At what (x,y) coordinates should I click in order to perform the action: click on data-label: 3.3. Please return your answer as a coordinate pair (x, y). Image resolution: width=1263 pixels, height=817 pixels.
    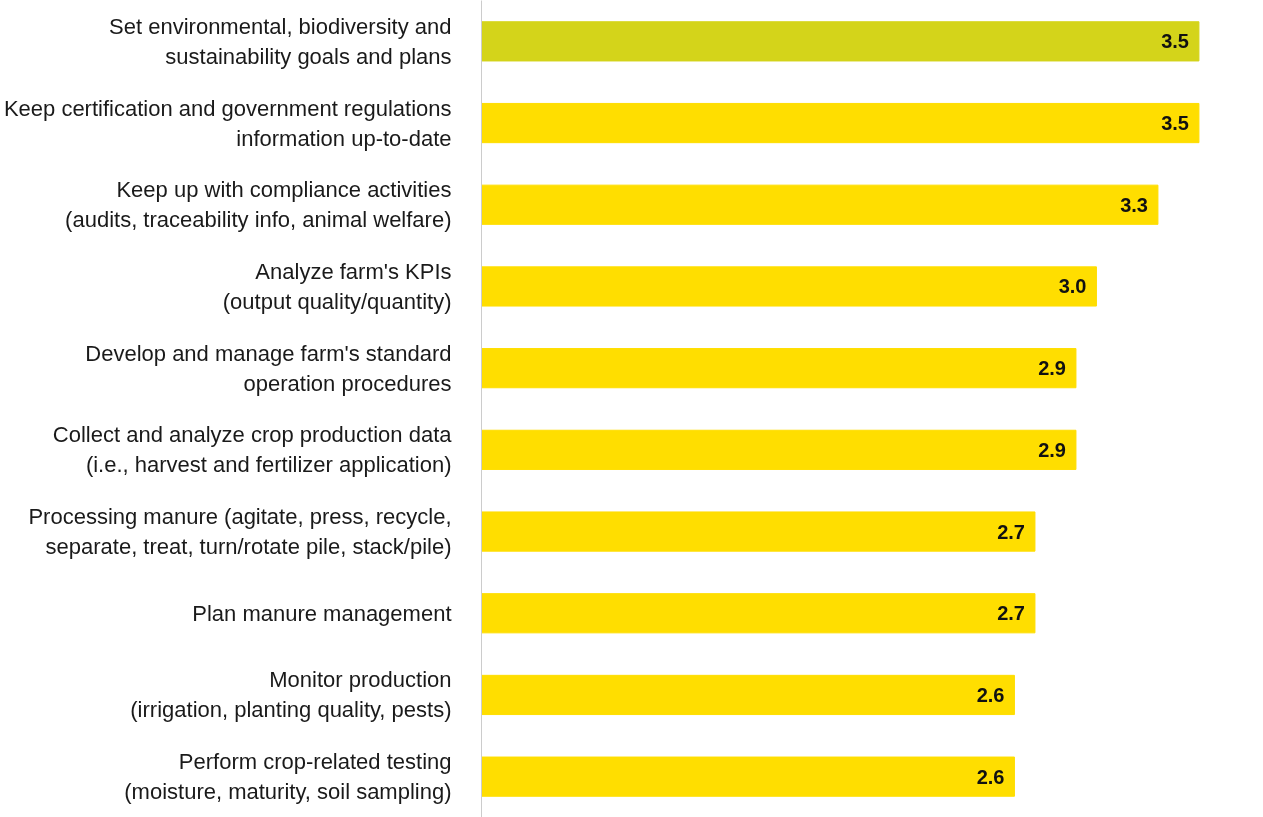
    Looking at the image, I should click on (1134, 204).